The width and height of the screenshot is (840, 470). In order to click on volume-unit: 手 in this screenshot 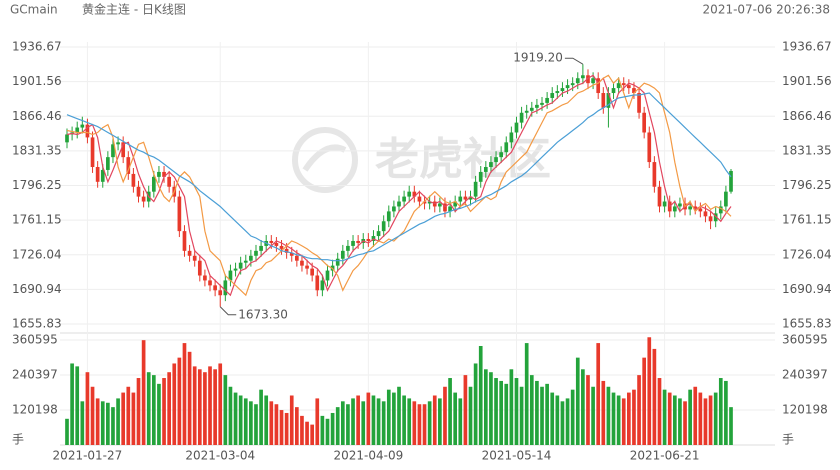, I will do `click(18, 440)`.